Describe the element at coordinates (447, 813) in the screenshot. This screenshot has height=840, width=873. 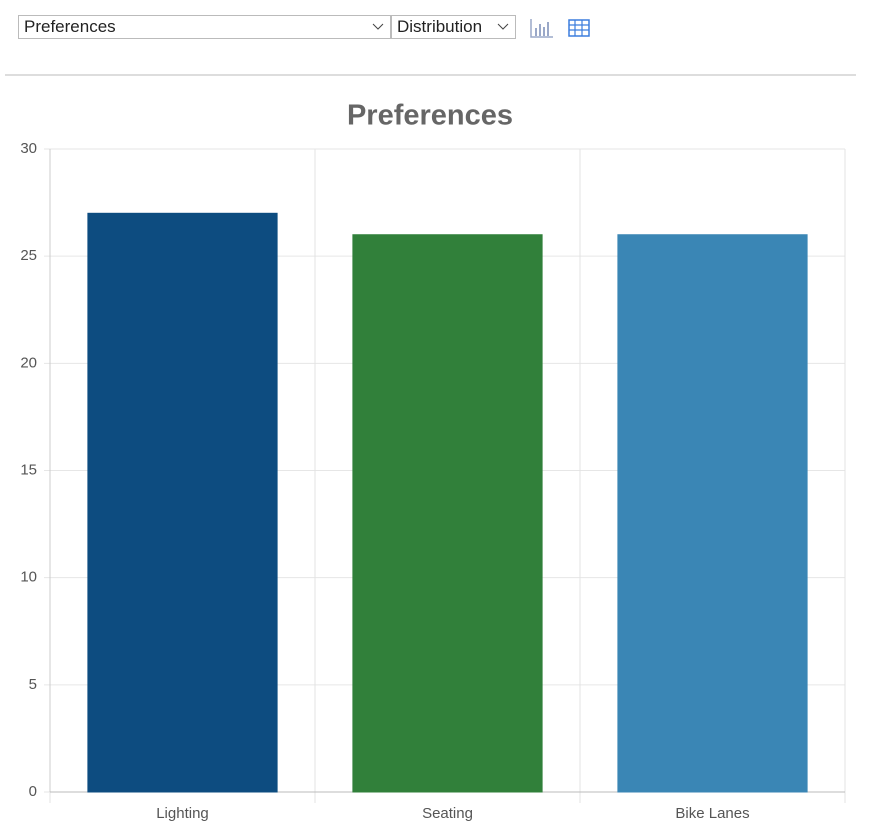
I see `x-tick-label: Seating` at that location.